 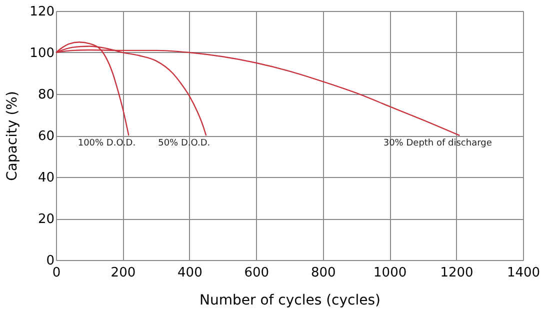 I want to click on y-tick-label: 80, so click(x=46, y=95).